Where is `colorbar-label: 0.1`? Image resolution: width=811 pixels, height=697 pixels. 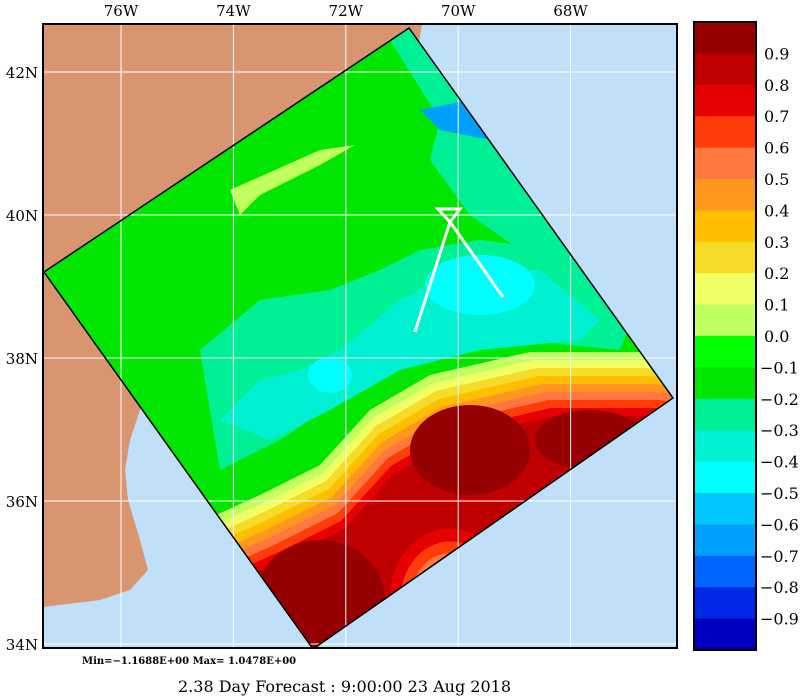 colorbar-label: 0.1 is located at coordinates (776, 305).